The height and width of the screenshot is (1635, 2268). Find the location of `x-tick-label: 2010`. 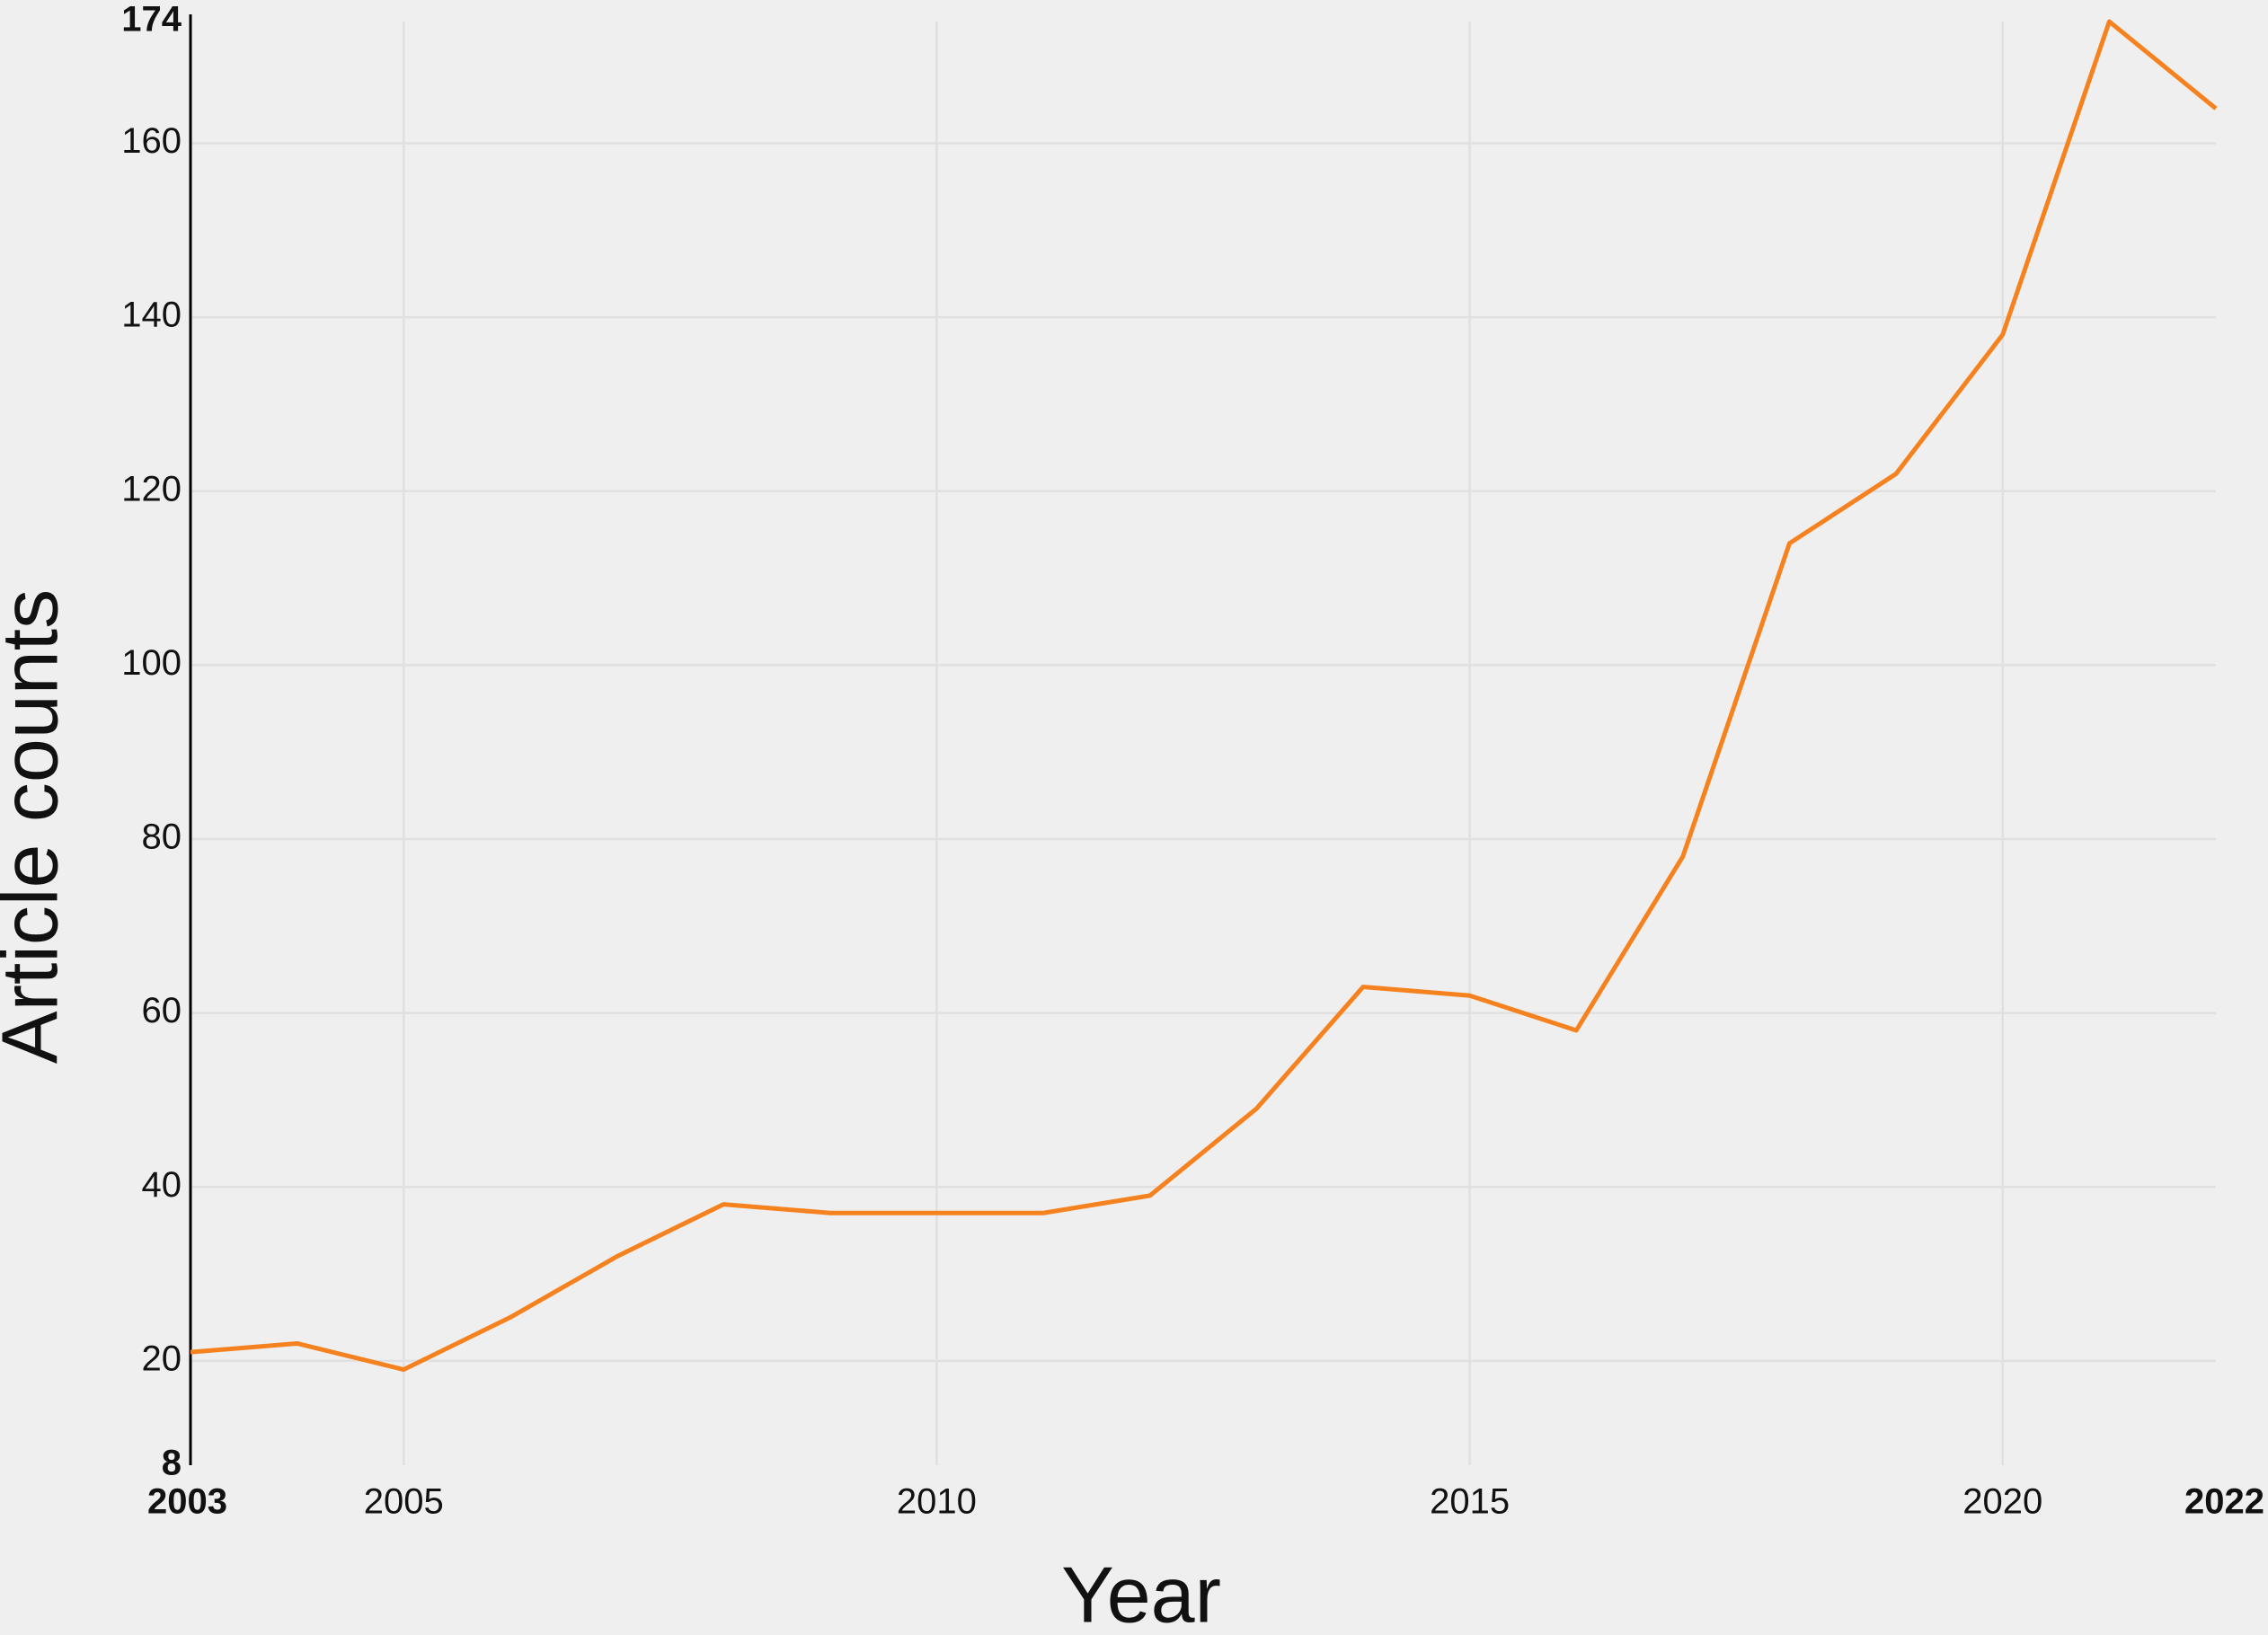

x-tick-label: 2010 is located at coordinates (937, 1502).